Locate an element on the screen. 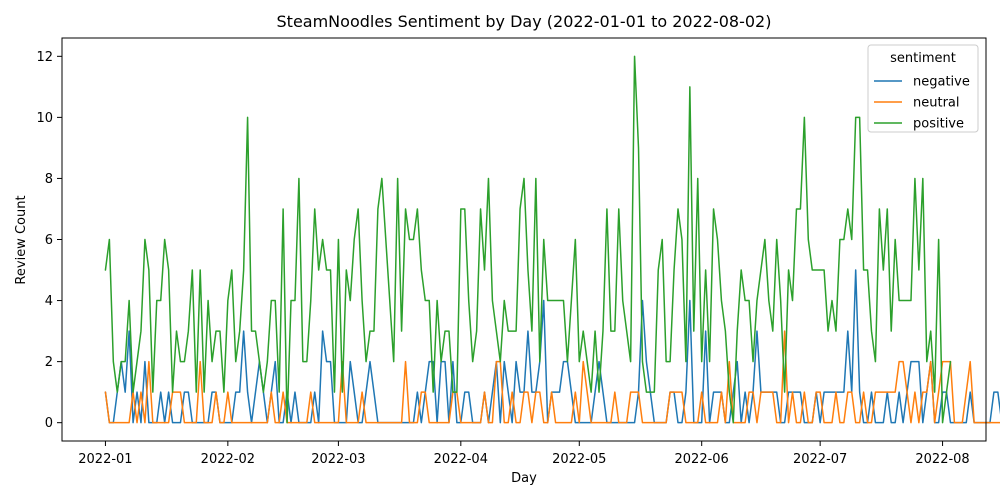  y-tick-label: 4 is located at coordinates (49, 301).